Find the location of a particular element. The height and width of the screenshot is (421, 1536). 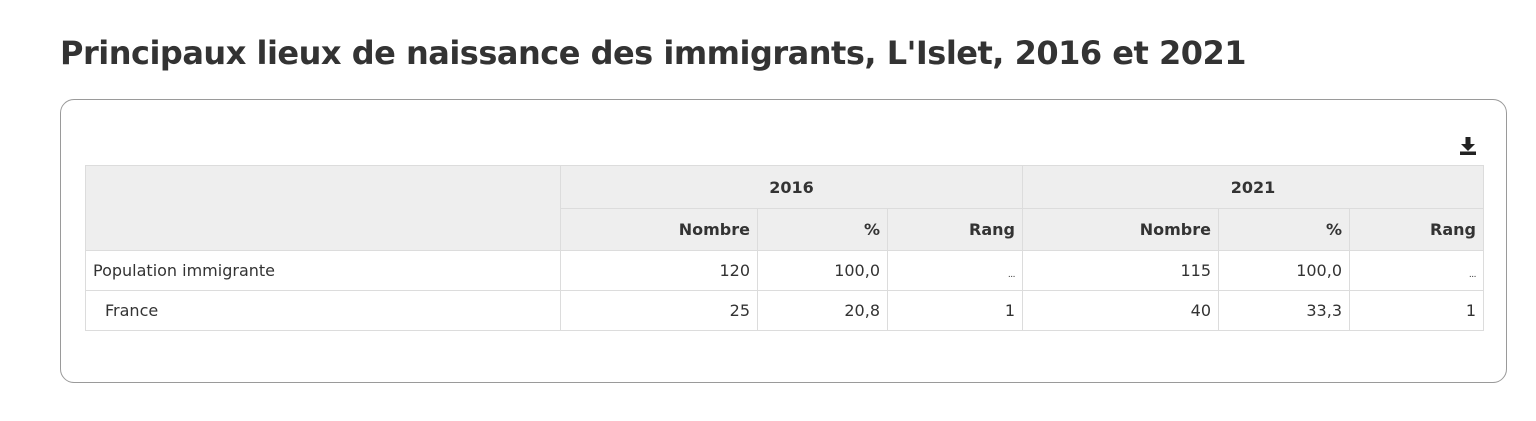

table-row: France 25 20,8 1 40 33,3 1 is located at coordinates (784, 310).